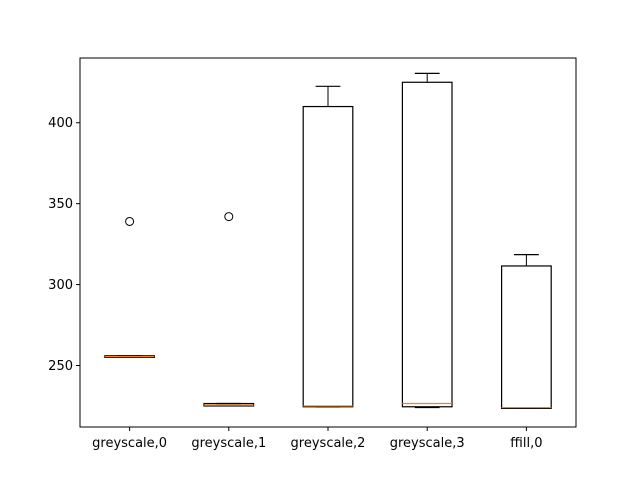  I want to click on x-tick-label: greyscale,1, so click(228, 443).